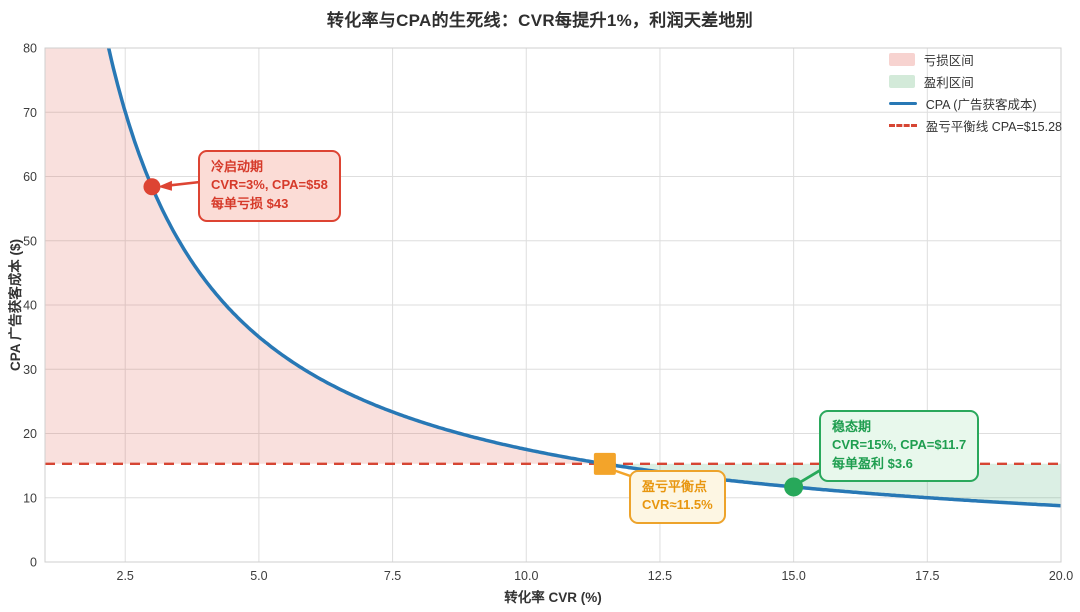 The image size is (1080, 612). Describe the element at coordinates (975, 93) in the screenshot. I see `legend: 亏损区间 盈利区间 CPA (广告获客成本) 盈亏平衡线 CPA=$15.28` at that location.